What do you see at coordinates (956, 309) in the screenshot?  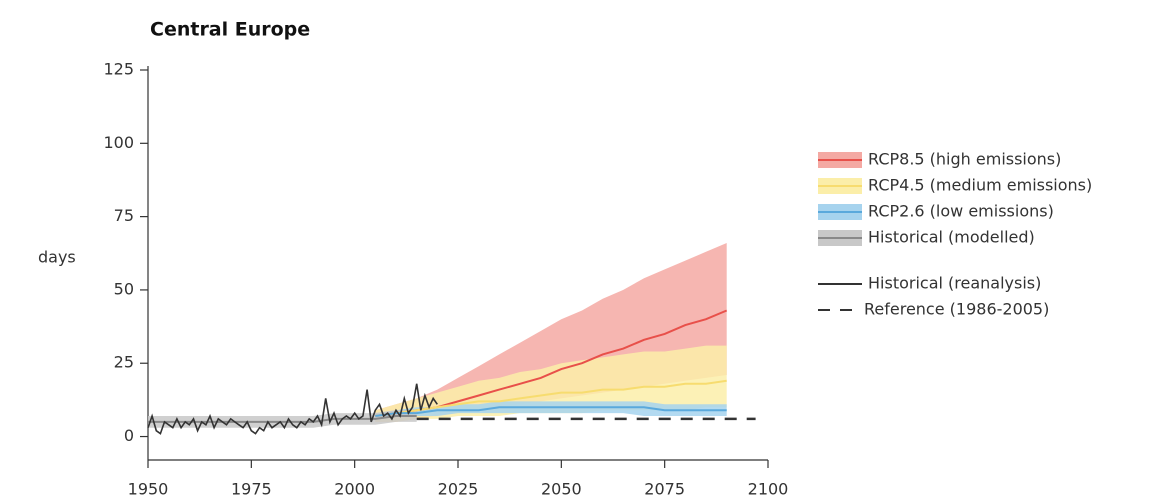 I see `legend-label: Reference (1986-2005)` at bounding box center [956, 309].